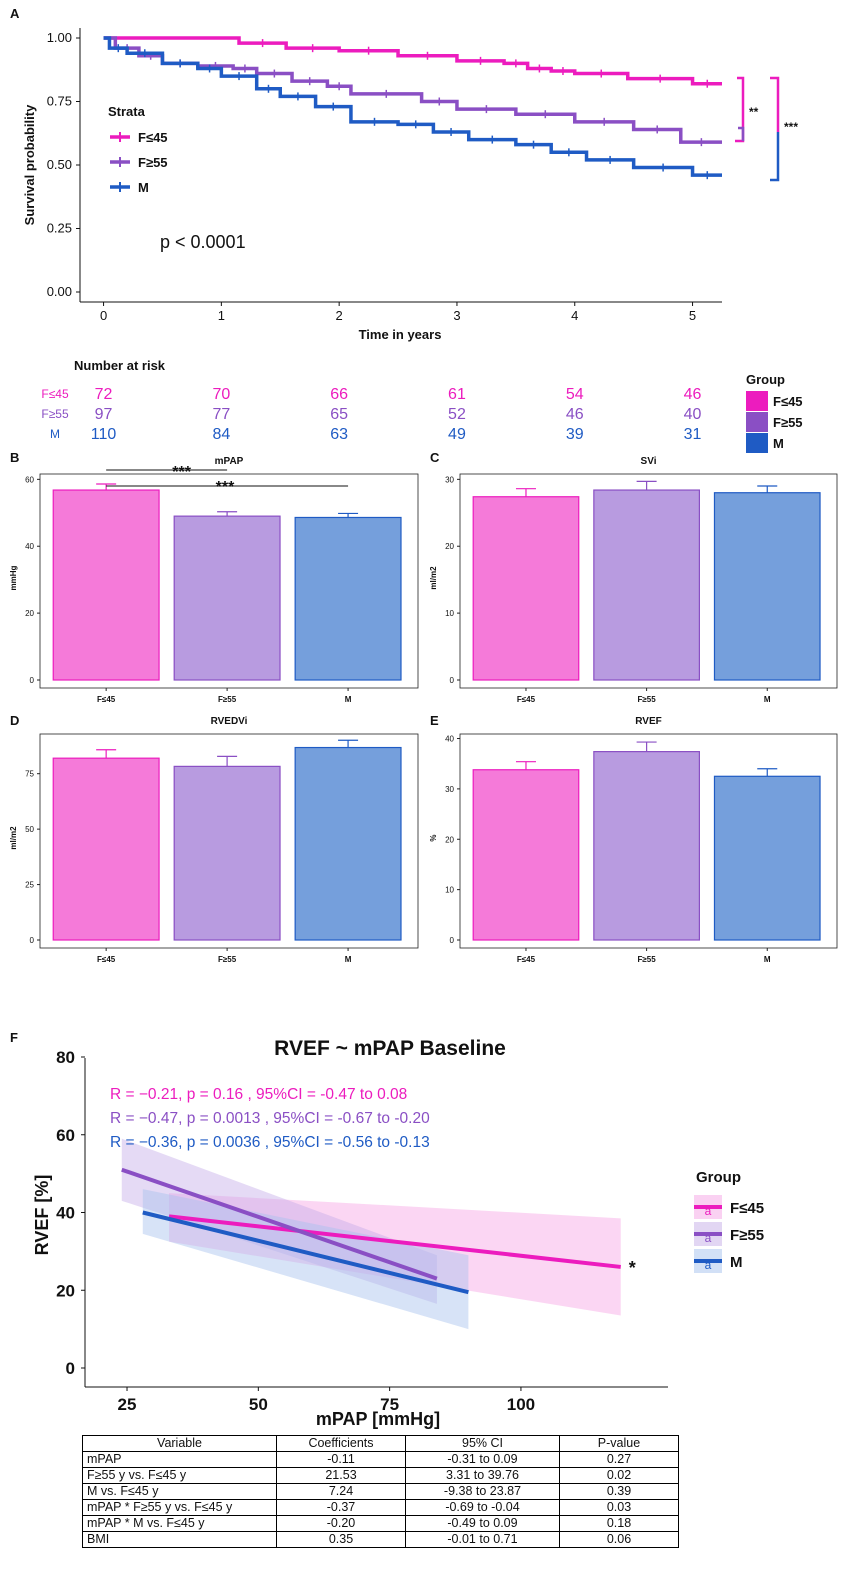 The image size is (842, 1596). Describe the element at coordinates (632, 1268) in the screenshot. I see `f-significance-marker: *` at that location.